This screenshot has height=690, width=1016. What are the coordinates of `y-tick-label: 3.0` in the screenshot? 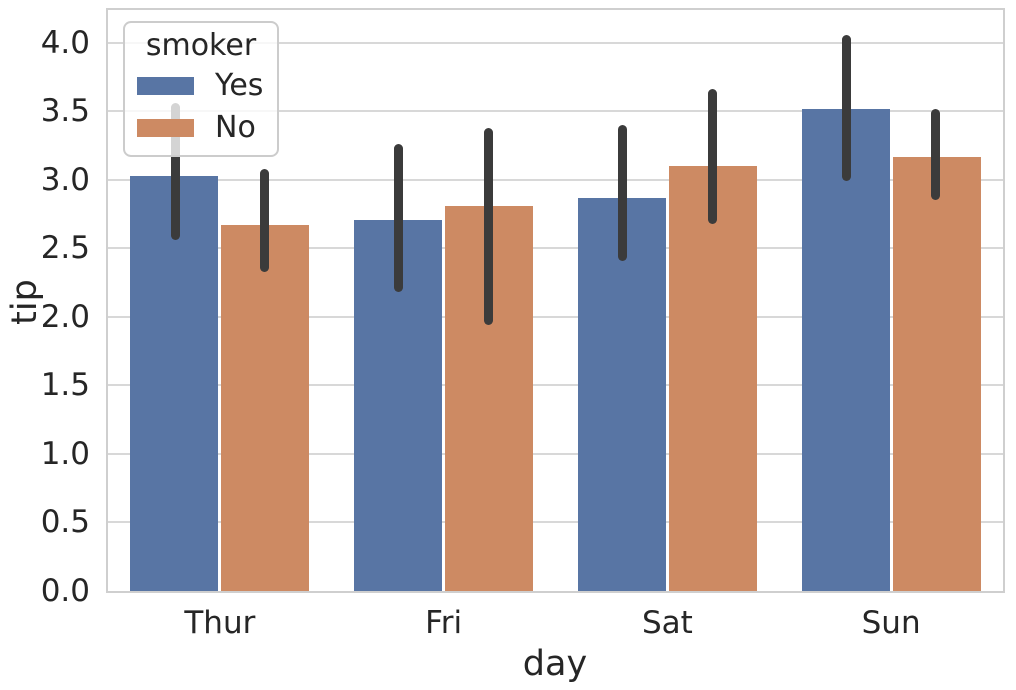 It's located at (65, 179).